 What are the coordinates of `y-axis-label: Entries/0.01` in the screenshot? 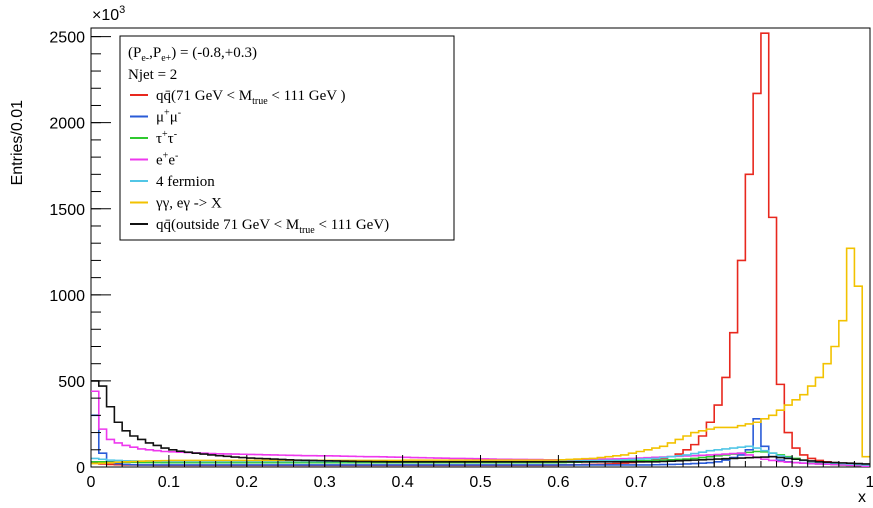 It's located at (17, 142).